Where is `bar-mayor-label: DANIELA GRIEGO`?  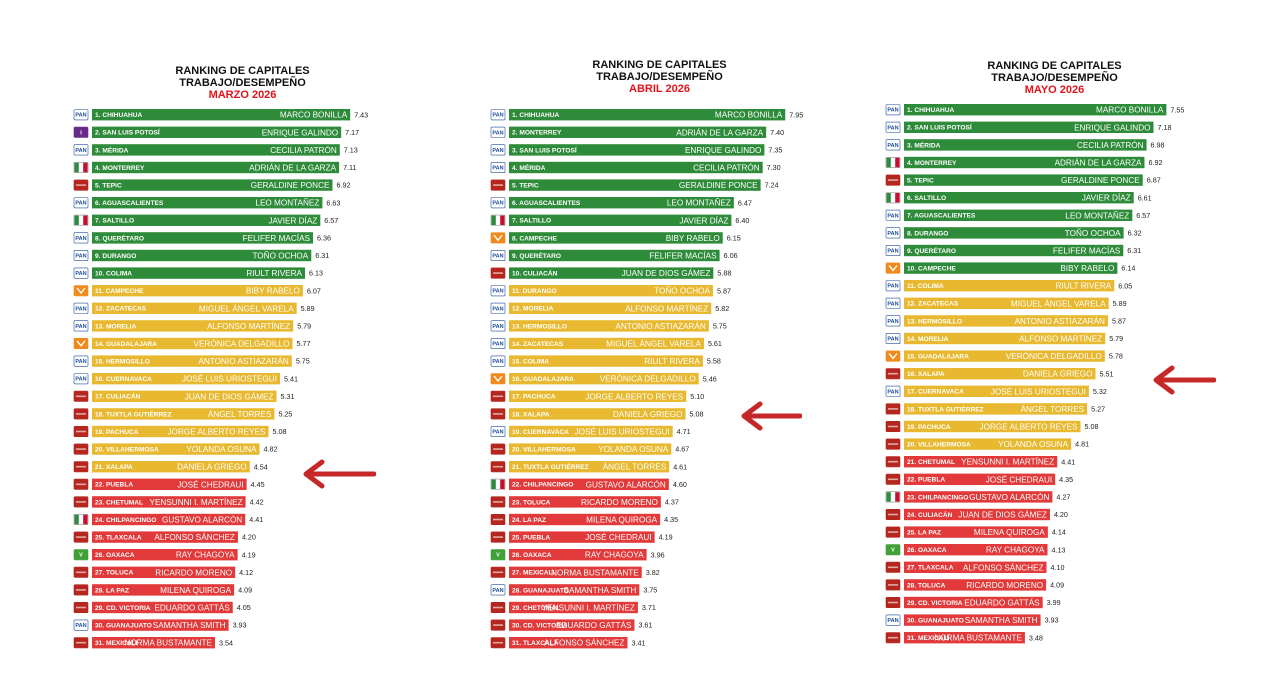
bar-mayor-label: DANIELA GRIEGO is located at coordinates (648, 414).